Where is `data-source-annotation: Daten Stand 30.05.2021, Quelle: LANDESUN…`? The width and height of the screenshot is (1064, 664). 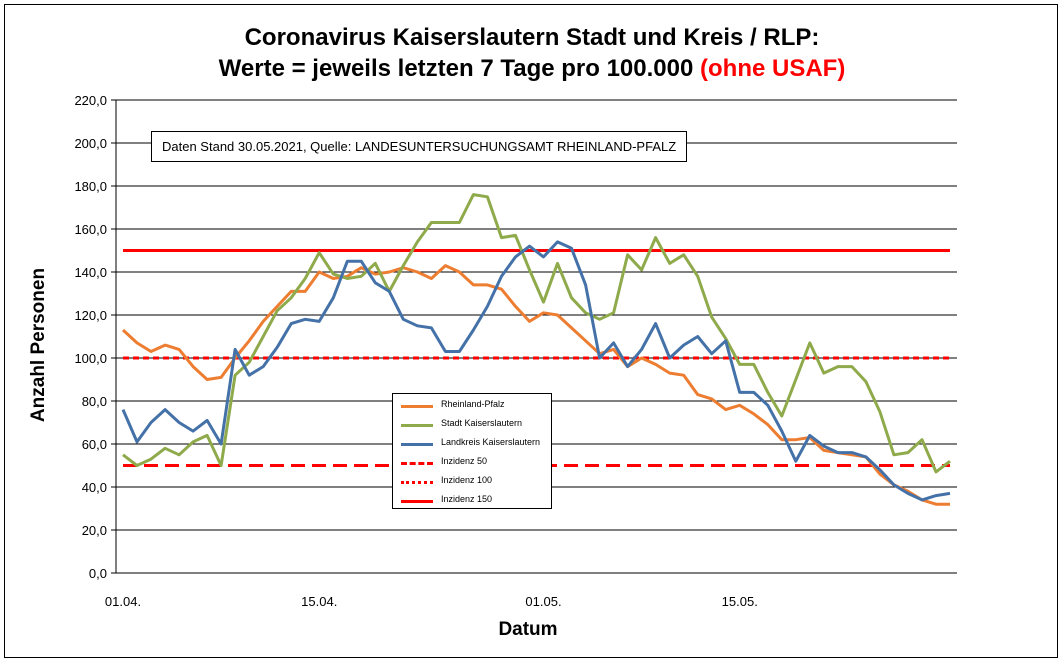 data-source-annotation: Daten Stand 30.05.2021, Quelle: LANDESUN… is located at coordinates (419, 146).